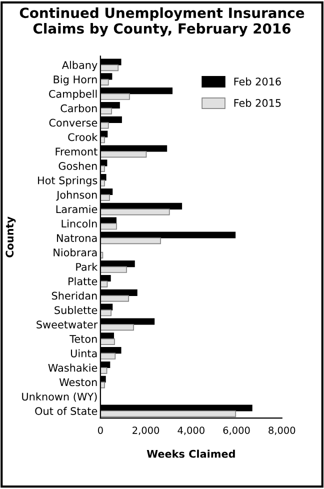 Image resolution: width=324 pixels, height=489 pixels. What do you see at coordinates (77, 209) in the screenshot?
I see `y-tick-label: Laramie` at bounding box center [77, 209].